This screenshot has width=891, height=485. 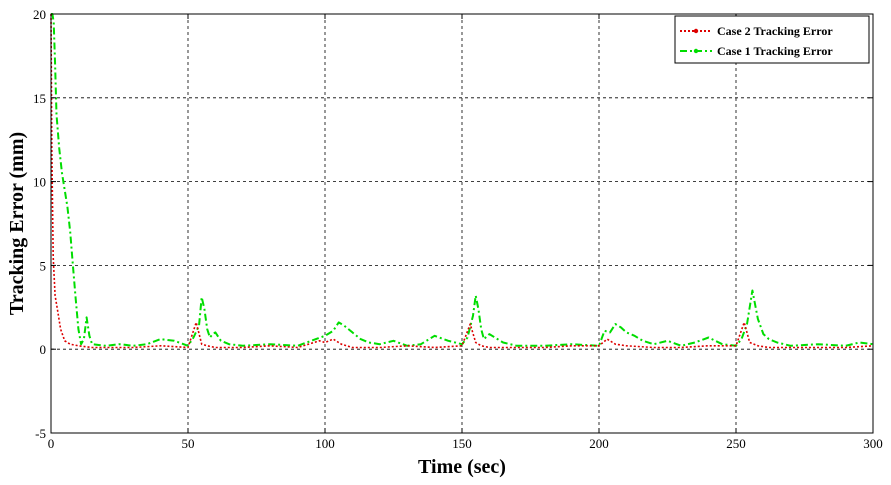 What do you see at coordinates (736, 443) in the screenshot?
I see `x-tick-label: 250` at bounding box center [736, 443].